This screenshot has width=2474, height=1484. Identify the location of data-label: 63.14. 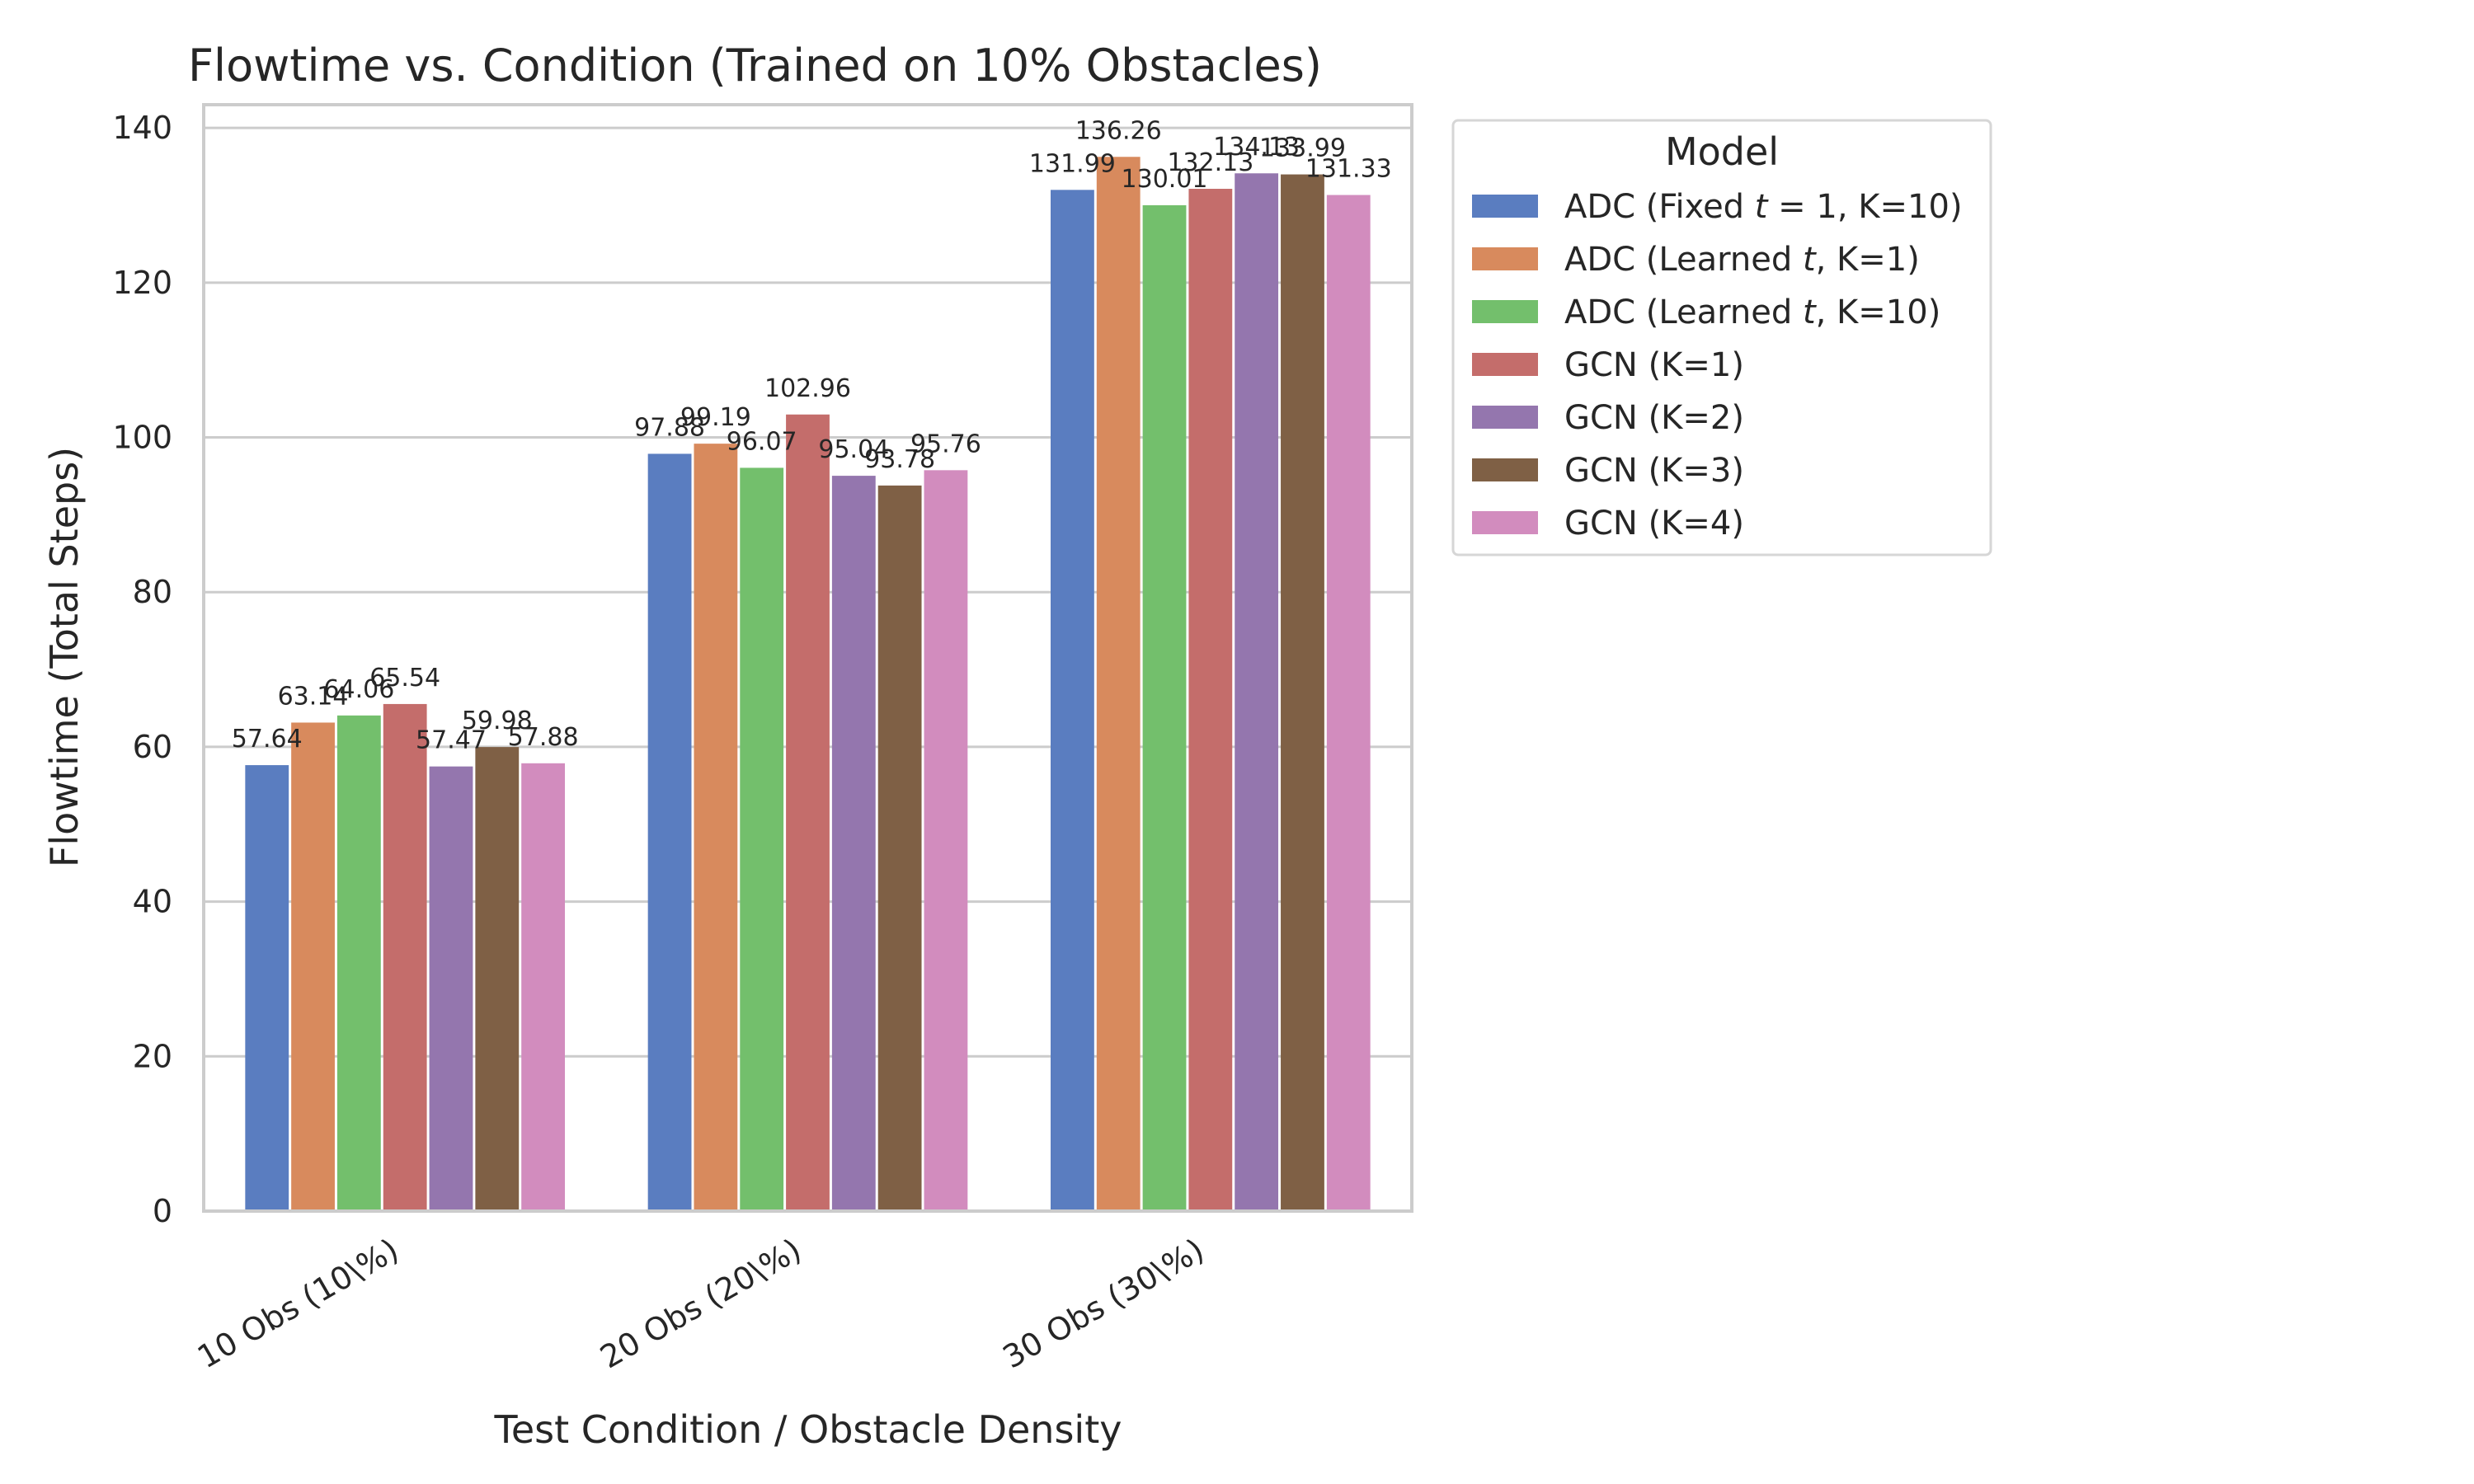
(313, 696).